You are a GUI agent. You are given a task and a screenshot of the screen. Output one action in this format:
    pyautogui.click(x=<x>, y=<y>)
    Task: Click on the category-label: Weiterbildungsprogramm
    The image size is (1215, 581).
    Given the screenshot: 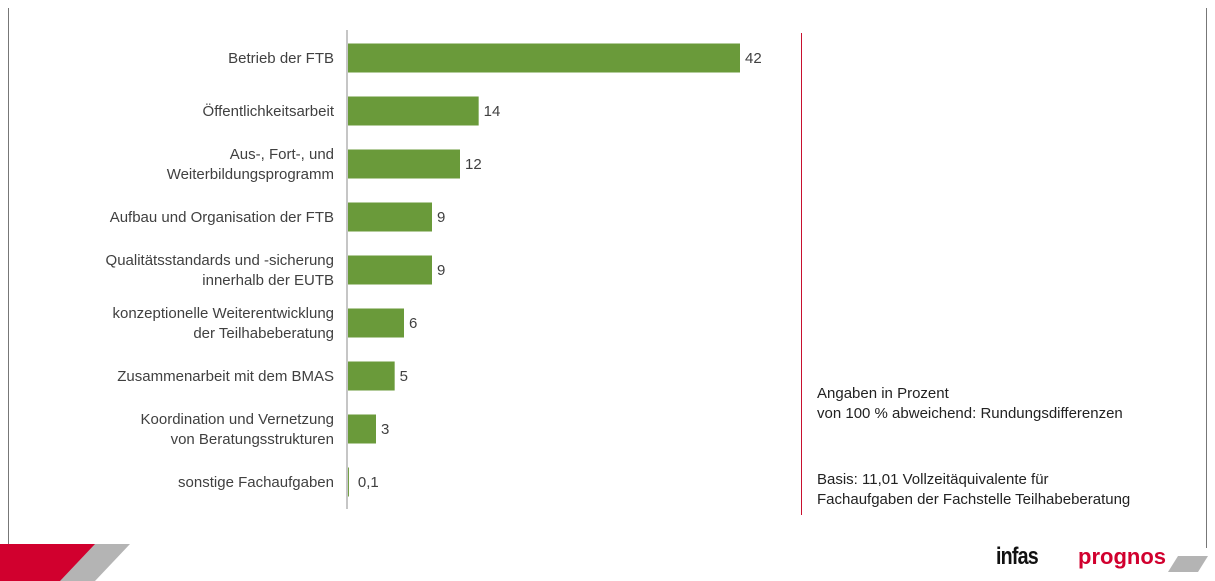 What is the action you would take?
    pyautogui.click(x=250, y=174)
    